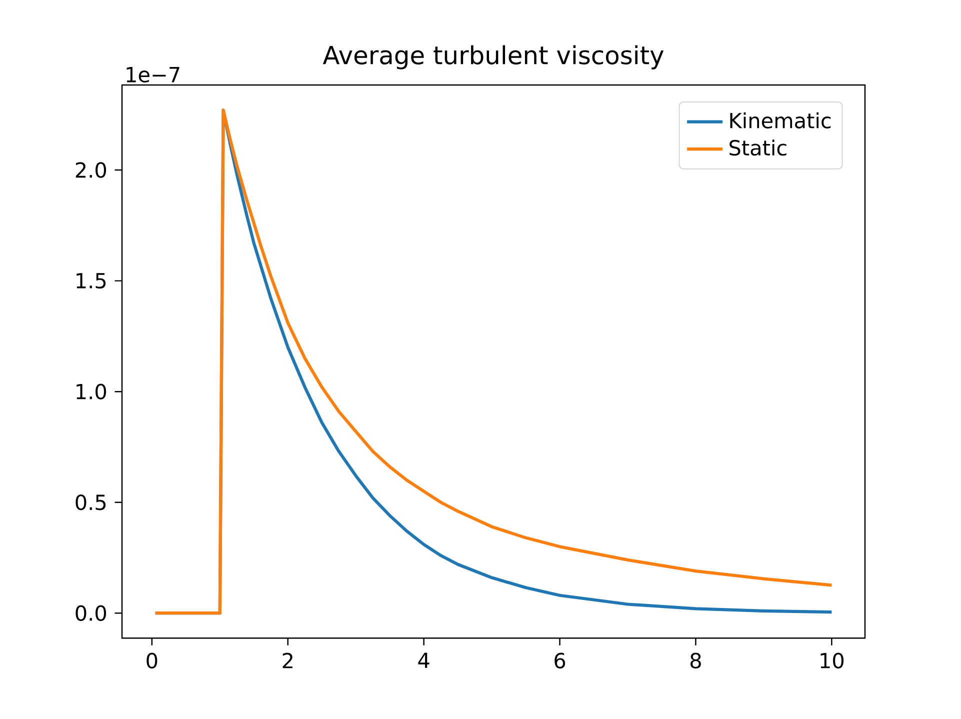 This screenshot has width=961, height=719. What do you see at coordinates (832, 660) in the screenshot?
I see `x-tick-label: 10` at bounding box center [832, 660].